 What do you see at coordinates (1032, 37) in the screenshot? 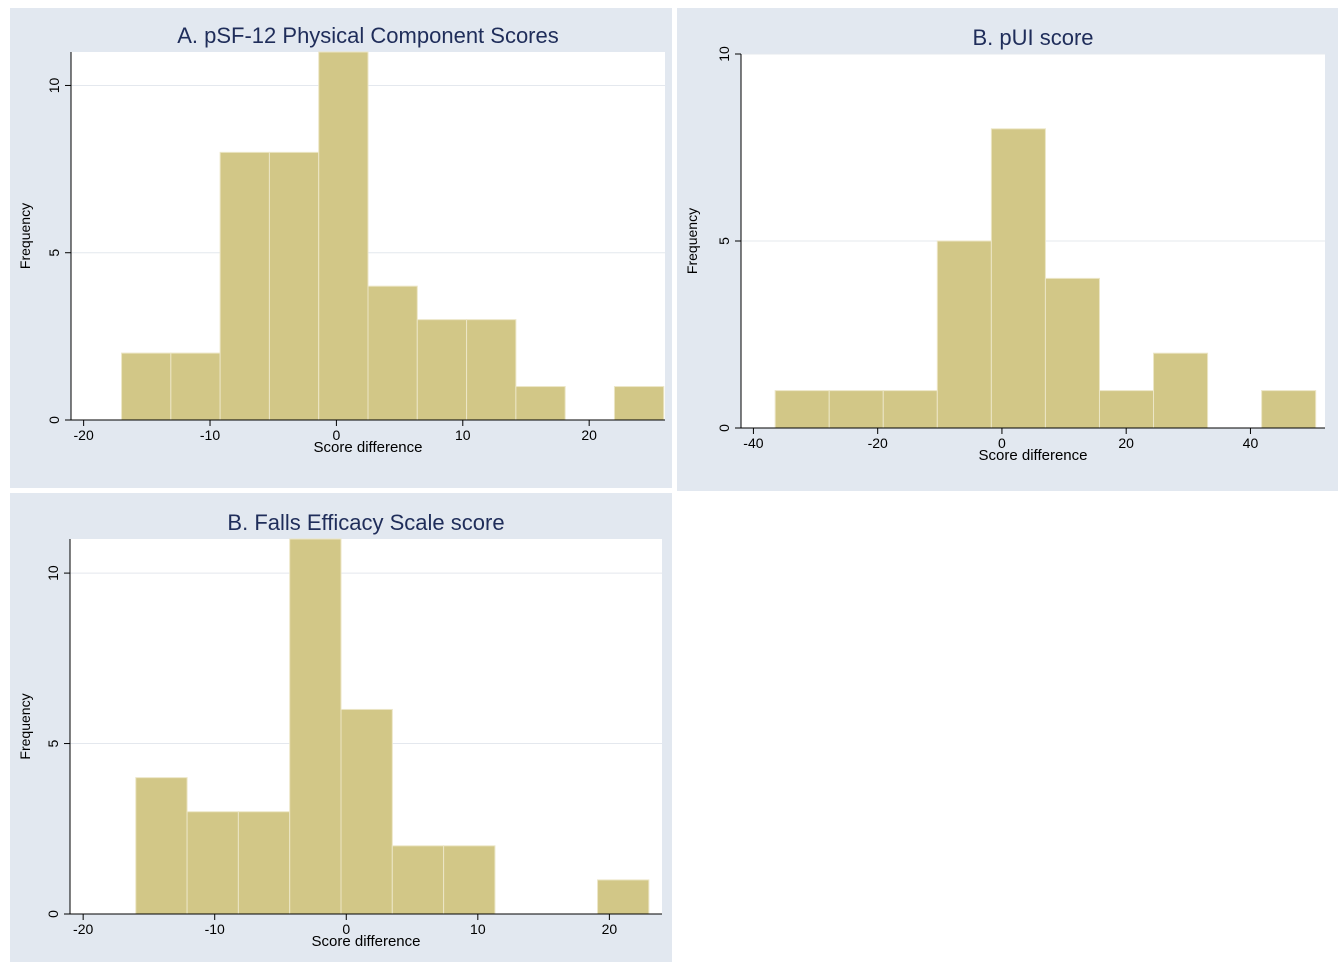
I see `chart-title: B. pUI score` at bounding box center [1032, 37].